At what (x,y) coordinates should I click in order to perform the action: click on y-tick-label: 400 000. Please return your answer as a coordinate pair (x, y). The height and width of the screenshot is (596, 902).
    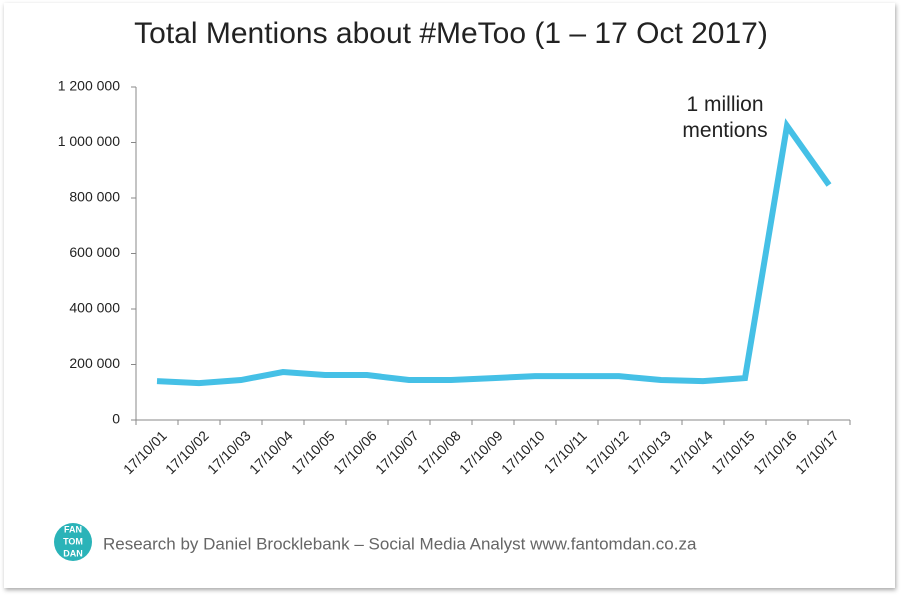
    Looking at the image, I should click on (94, 308).